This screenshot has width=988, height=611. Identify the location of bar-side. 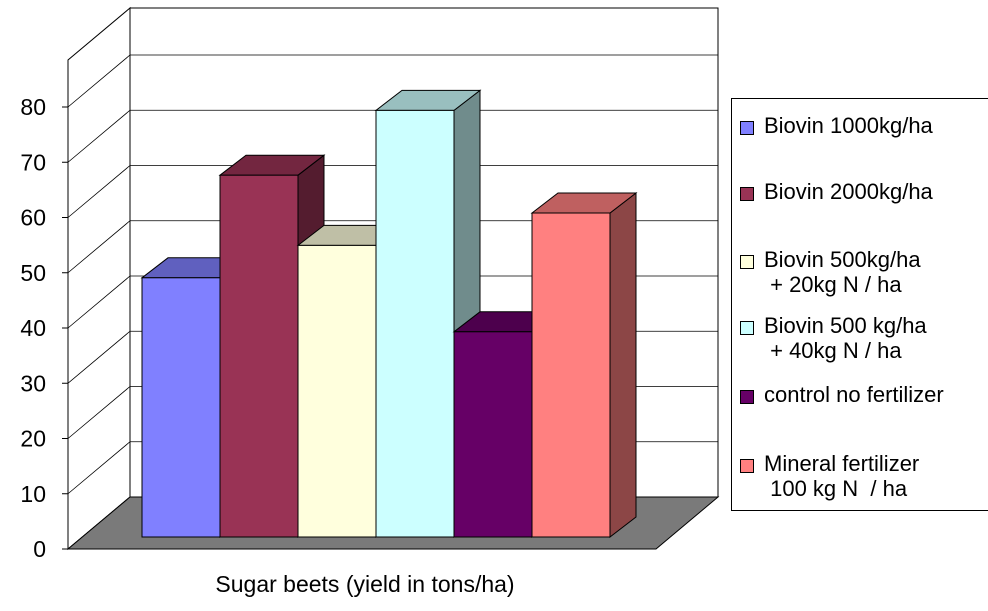
(623, 365).